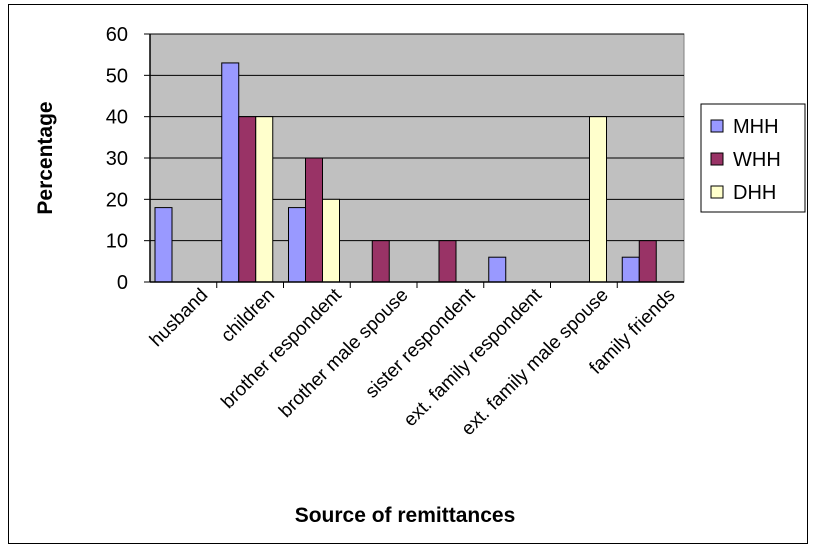  I want to click on legend-swatch-mhh, so click(717, 126).